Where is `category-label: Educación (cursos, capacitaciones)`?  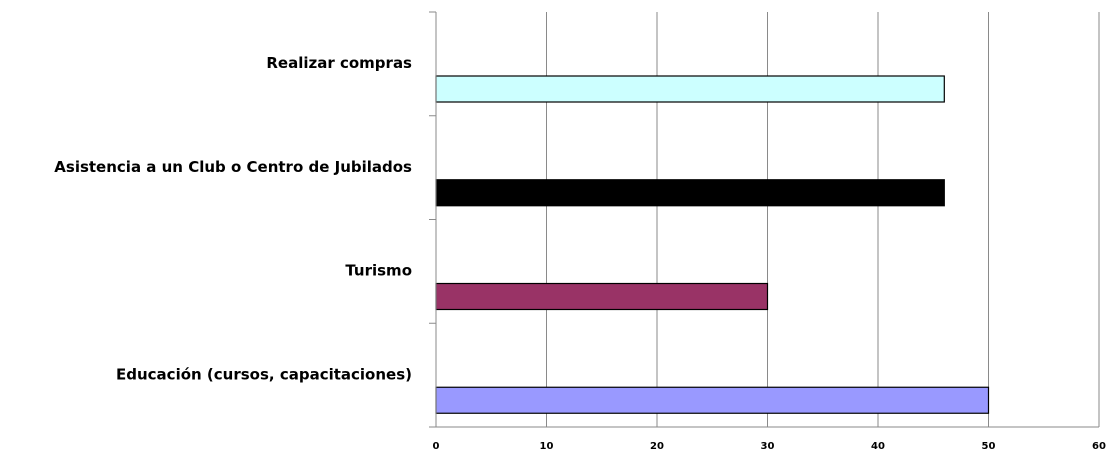 category-label: Educación (cursos, capacitaciones) is located at coordinates (264, 374).